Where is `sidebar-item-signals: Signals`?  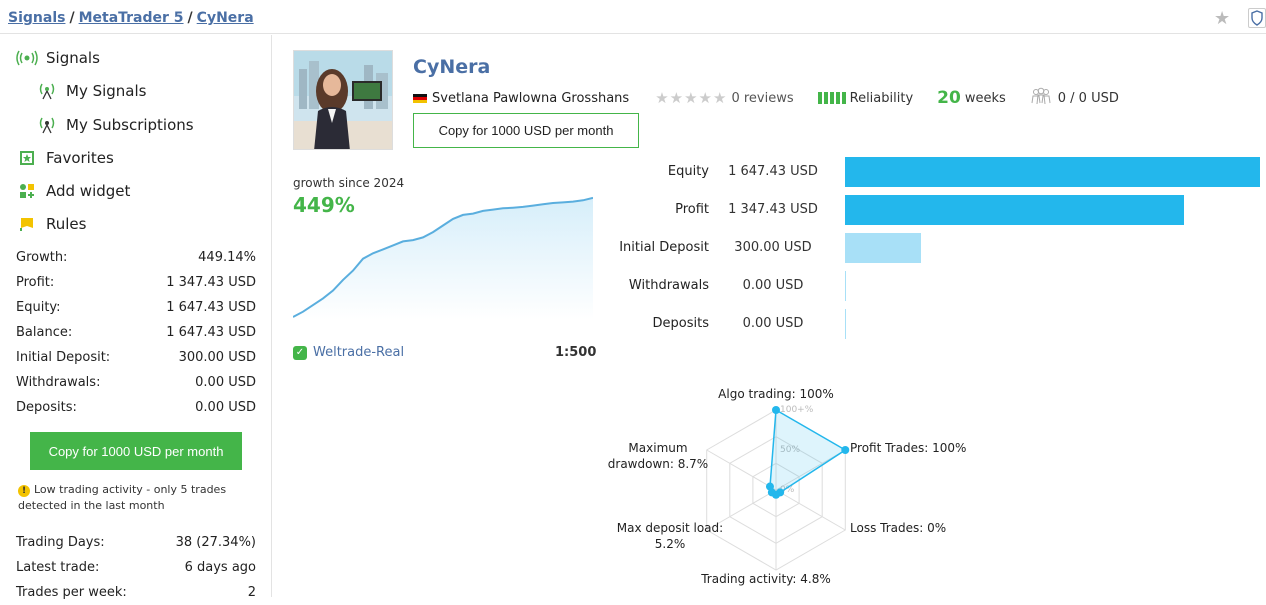 sidebar-item-signals: Signals is located at coordinates (58, 58).